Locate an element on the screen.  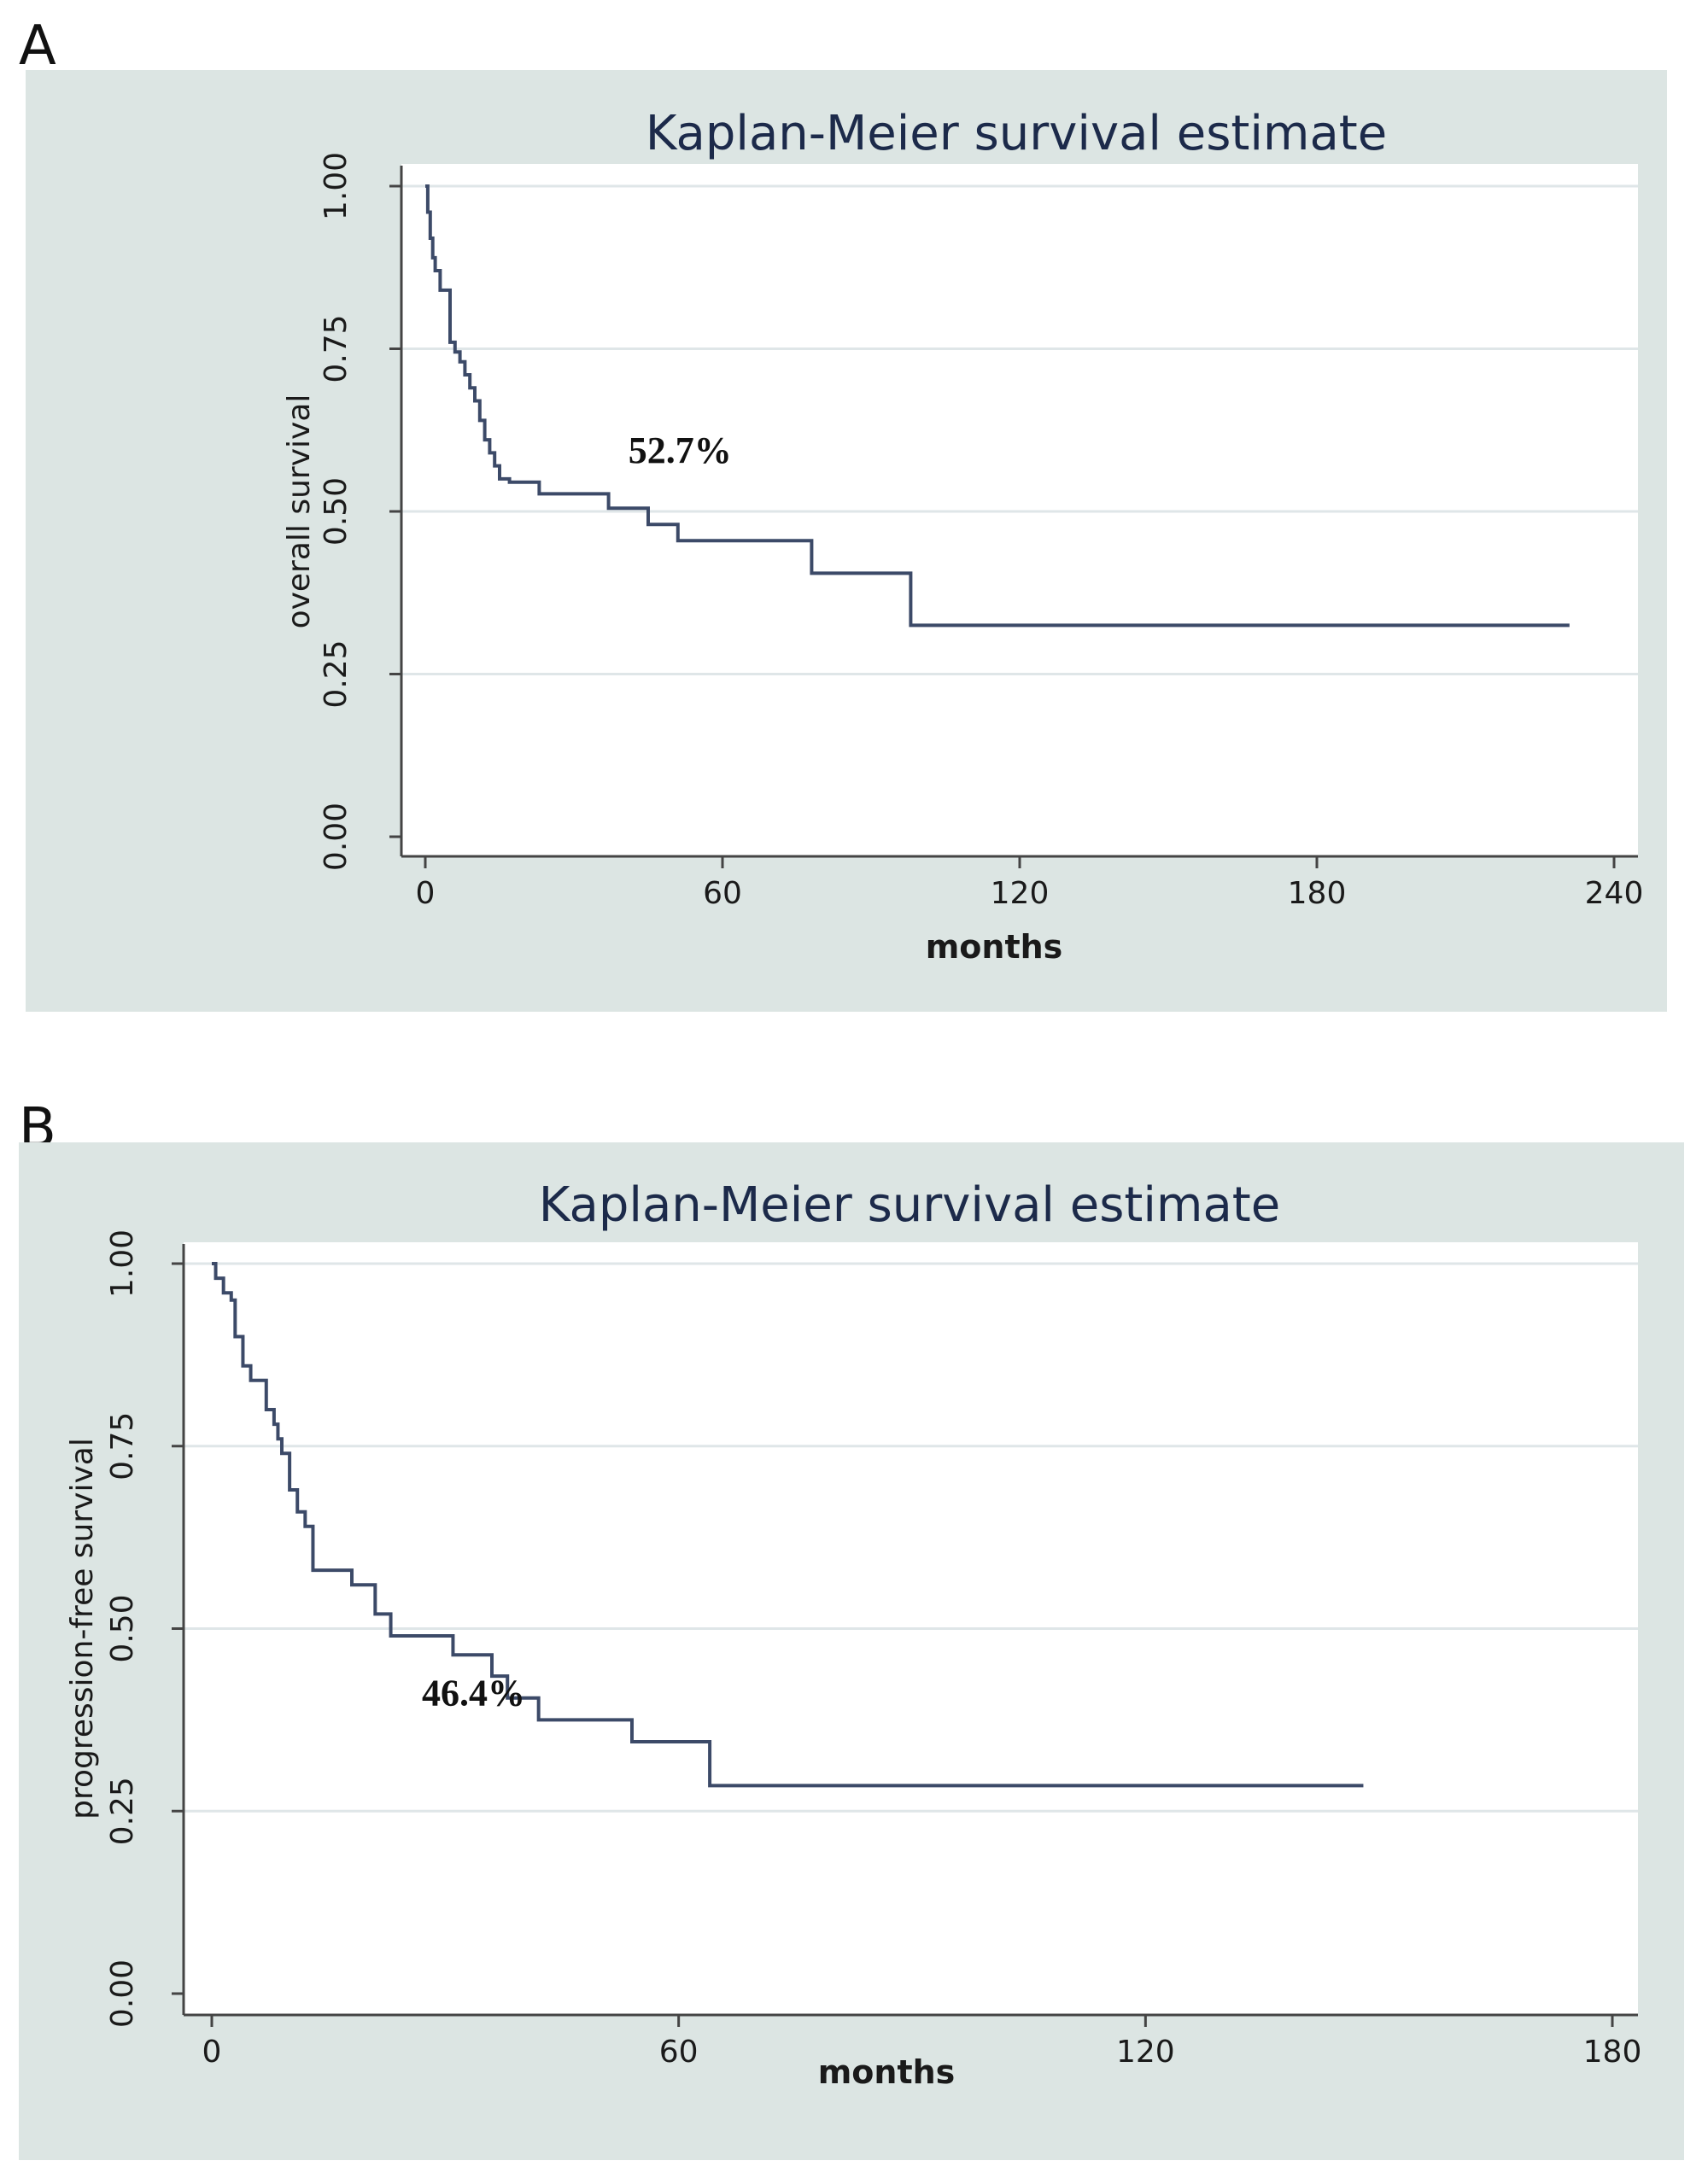
survival-rate-annotation: 52.7% is located at coordinates (680, 450).